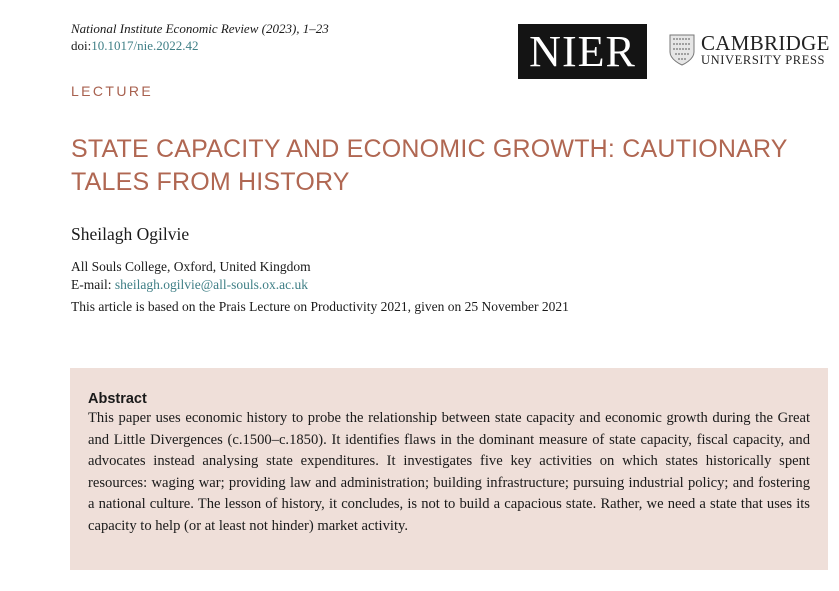 The image size is (839, 591). I want to click on abstract-heading: Abstract, so click(117, 399).